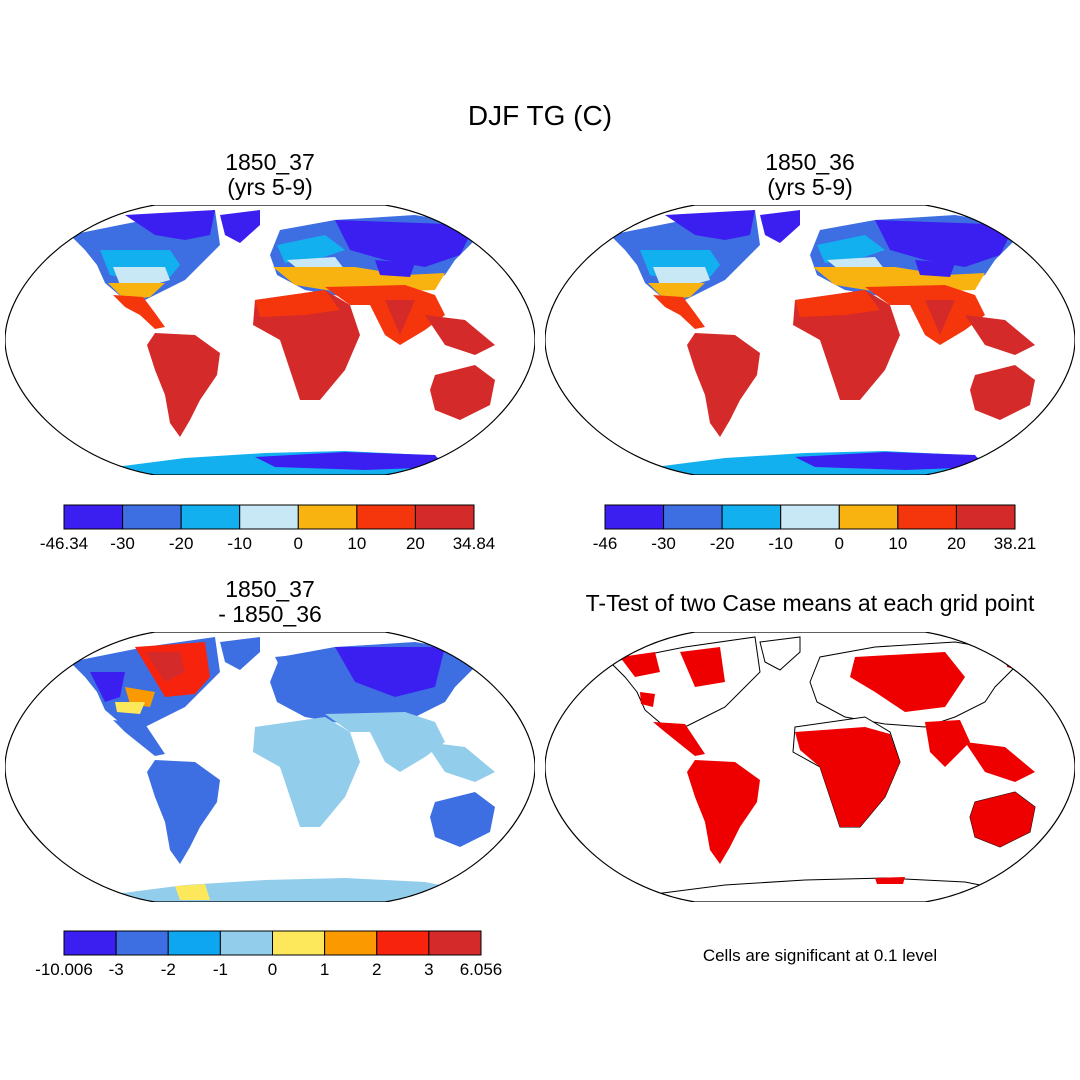  I want to click on colorbar-difference: -10.006 -3 -2 -1 0 1 2 3 6.056, so click(268, 954).